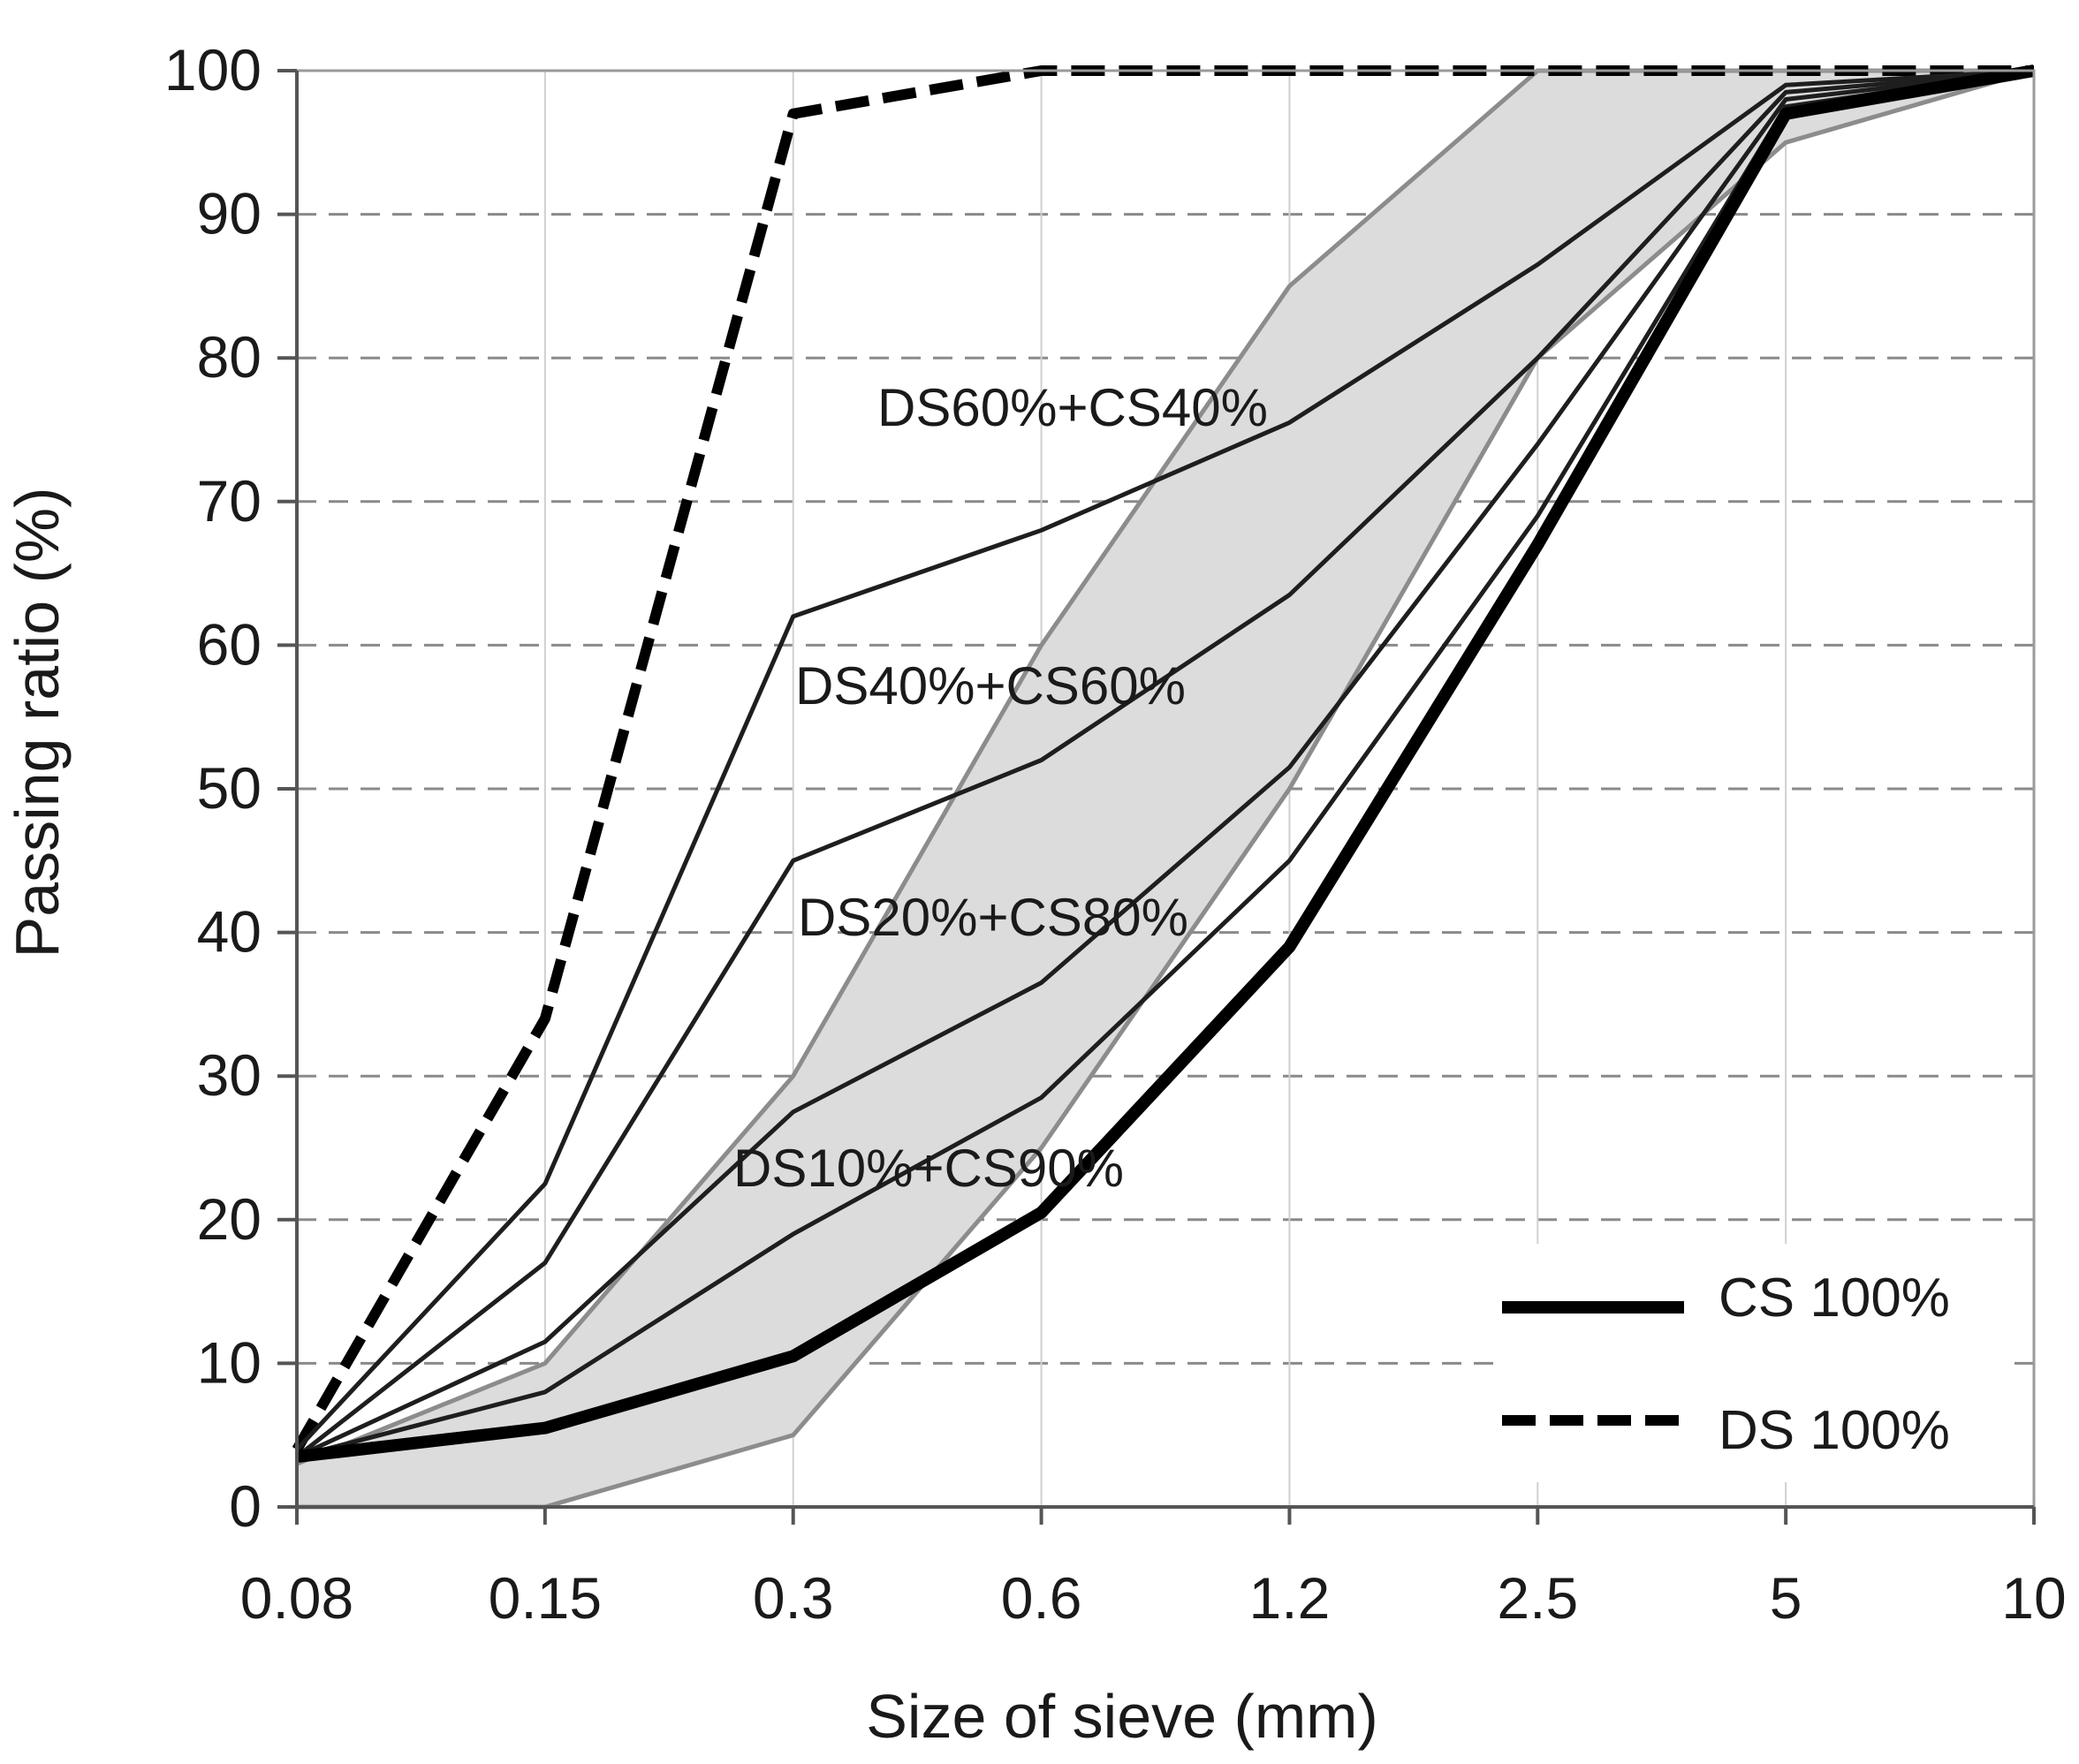  Describe the element at coordinates (1834, 1430) in the screenshot. I see `legend-label-ds100: DS 100%` at that location.